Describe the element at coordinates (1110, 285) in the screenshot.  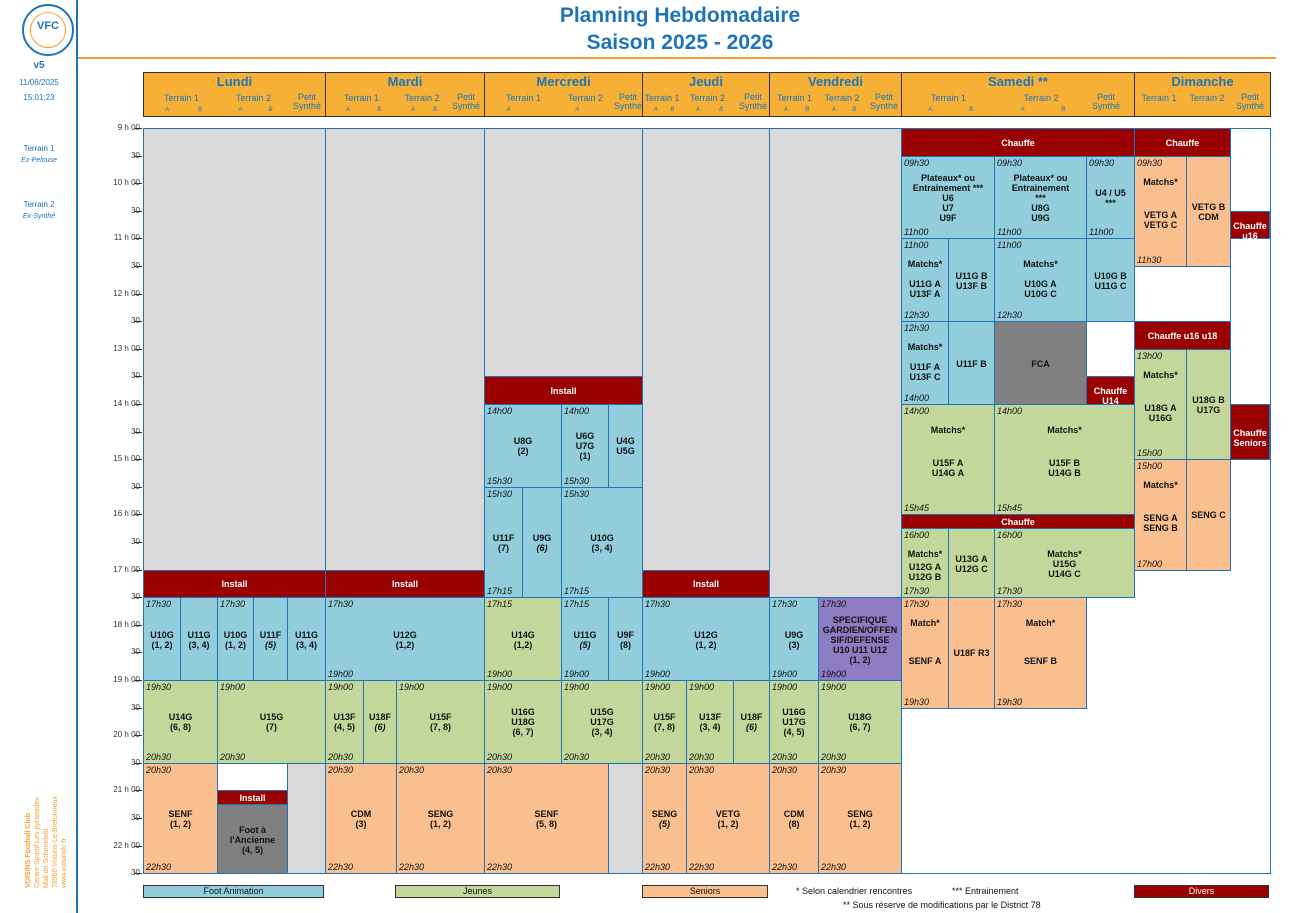
I see `block-label: U11G C` at that location.